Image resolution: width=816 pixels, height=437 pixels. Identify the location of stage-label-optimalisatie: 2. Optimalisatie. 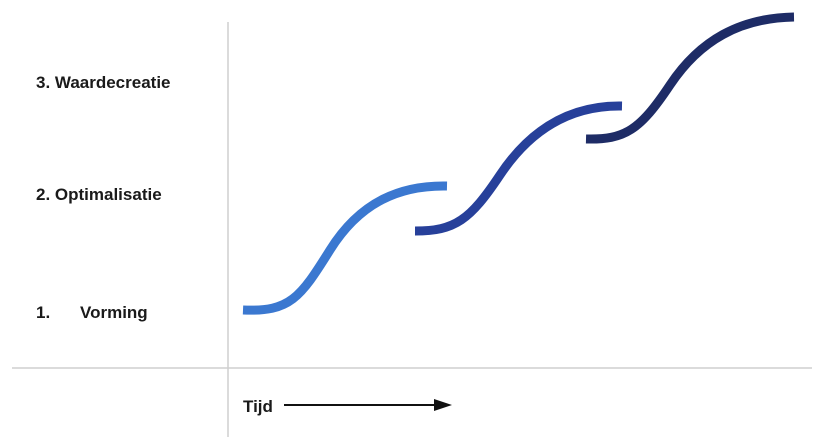
(99, 194).